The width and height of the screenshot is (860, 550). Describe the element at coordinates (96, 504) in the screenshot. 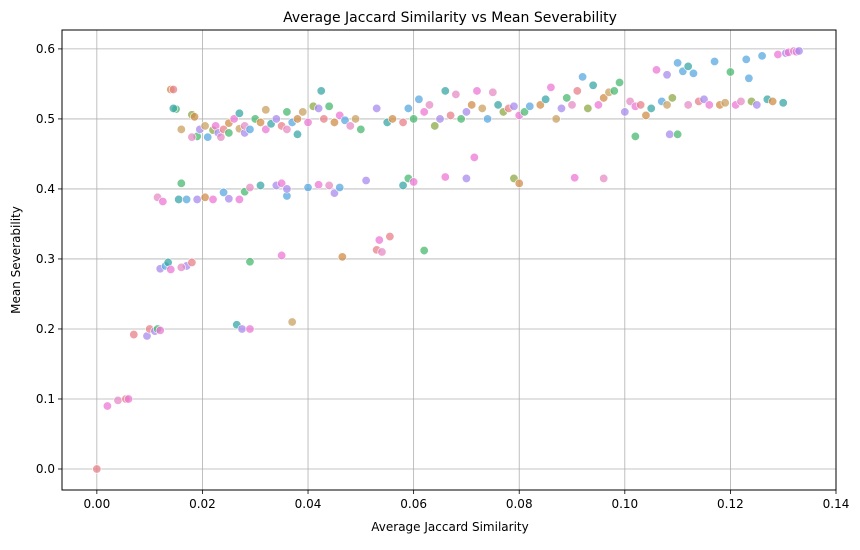

I see `x-tick-label: 0.00` at that location.